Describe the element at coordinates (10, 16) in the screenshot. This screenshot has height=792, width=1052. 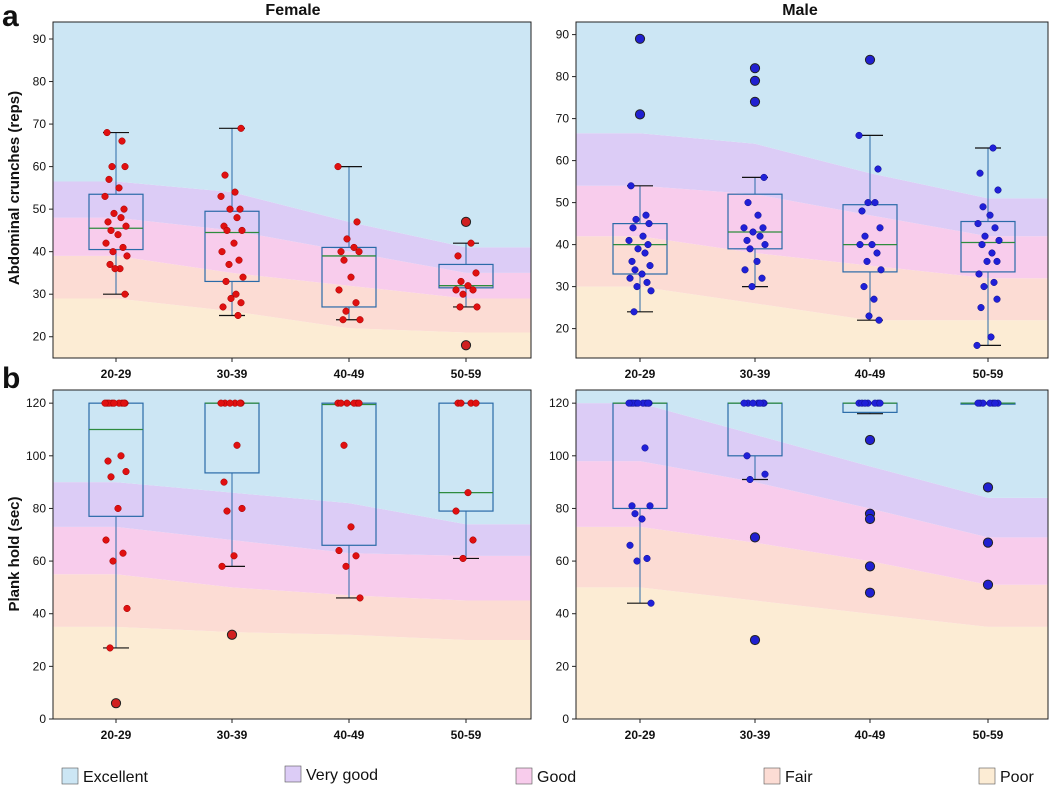
I see `panel-label-a: a` at that location.